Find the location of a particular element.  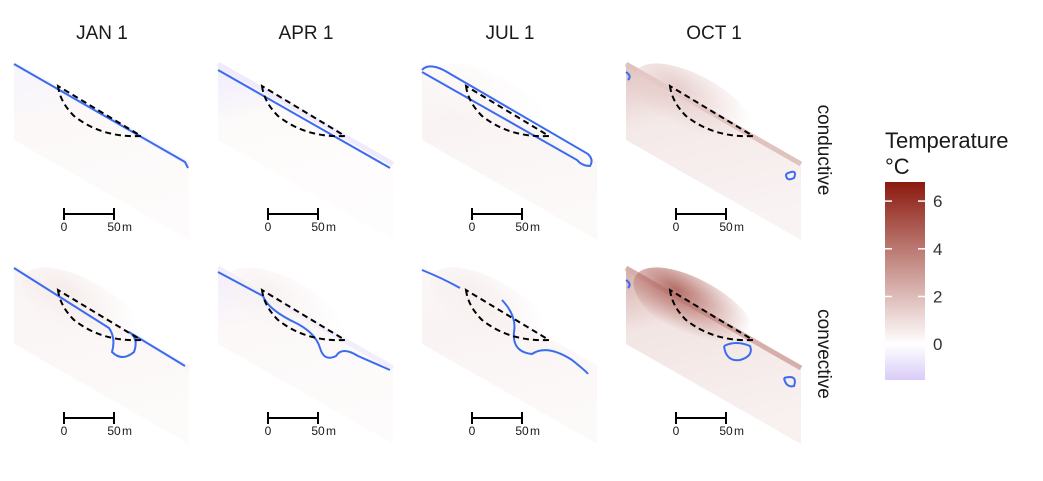

panel-conductive-2: 0 50 m is located at coordinates (305, 150).